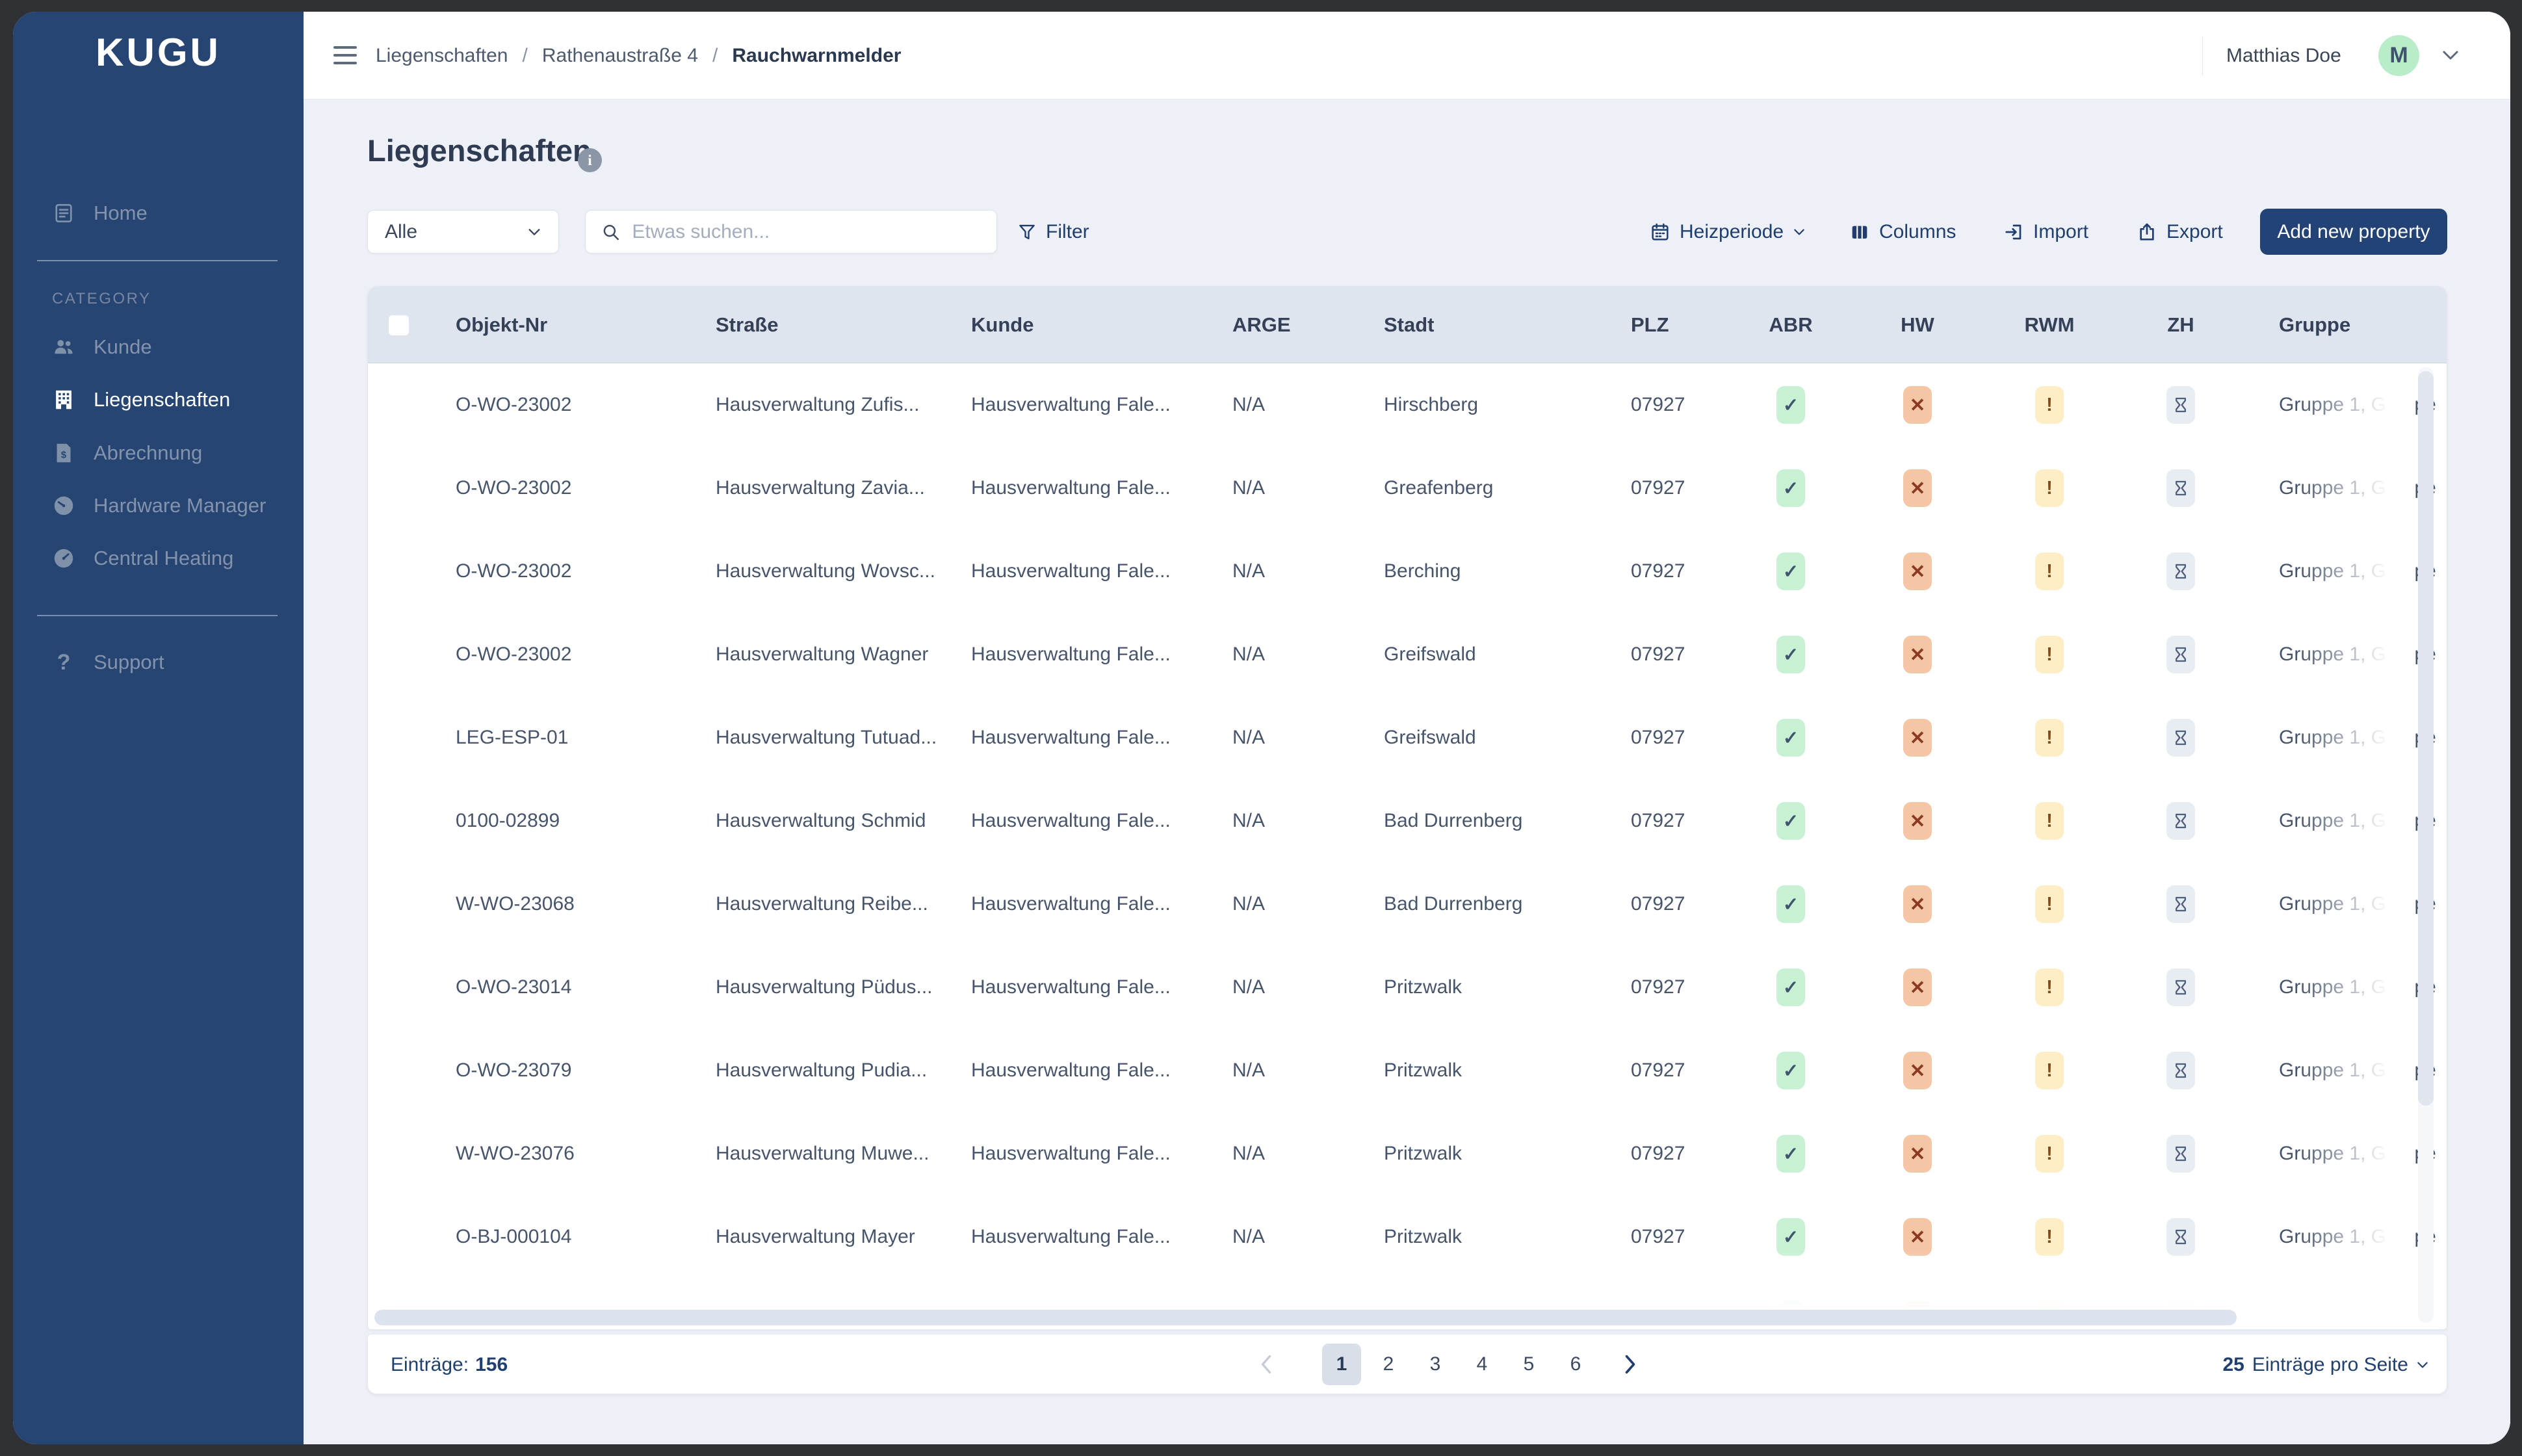  What do you see at coordinates (2014, 232) in the screenshot?
I see `import-icon` at bounding box center [2014, 232].